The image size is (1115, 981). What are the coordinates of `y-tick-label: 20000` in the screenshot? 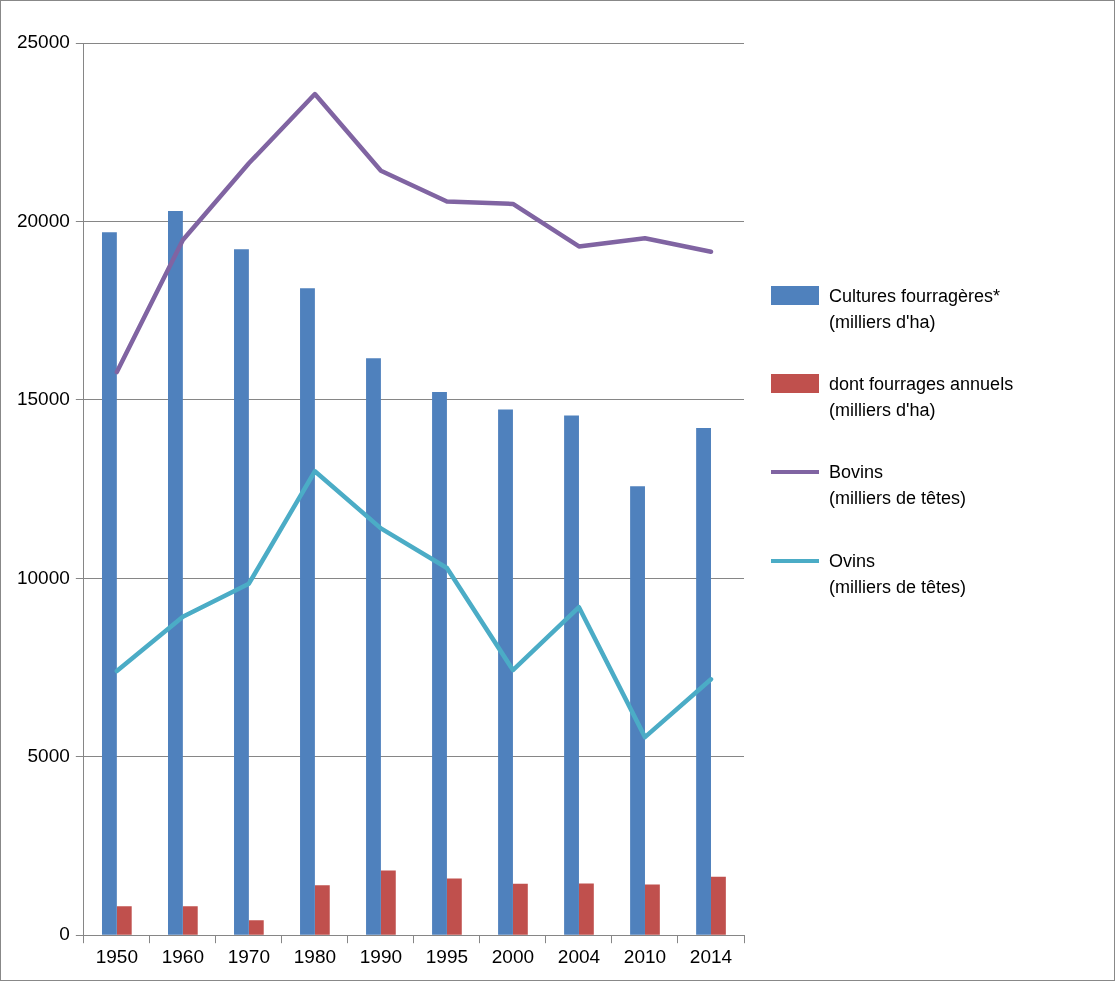 It's located at (43, 220).